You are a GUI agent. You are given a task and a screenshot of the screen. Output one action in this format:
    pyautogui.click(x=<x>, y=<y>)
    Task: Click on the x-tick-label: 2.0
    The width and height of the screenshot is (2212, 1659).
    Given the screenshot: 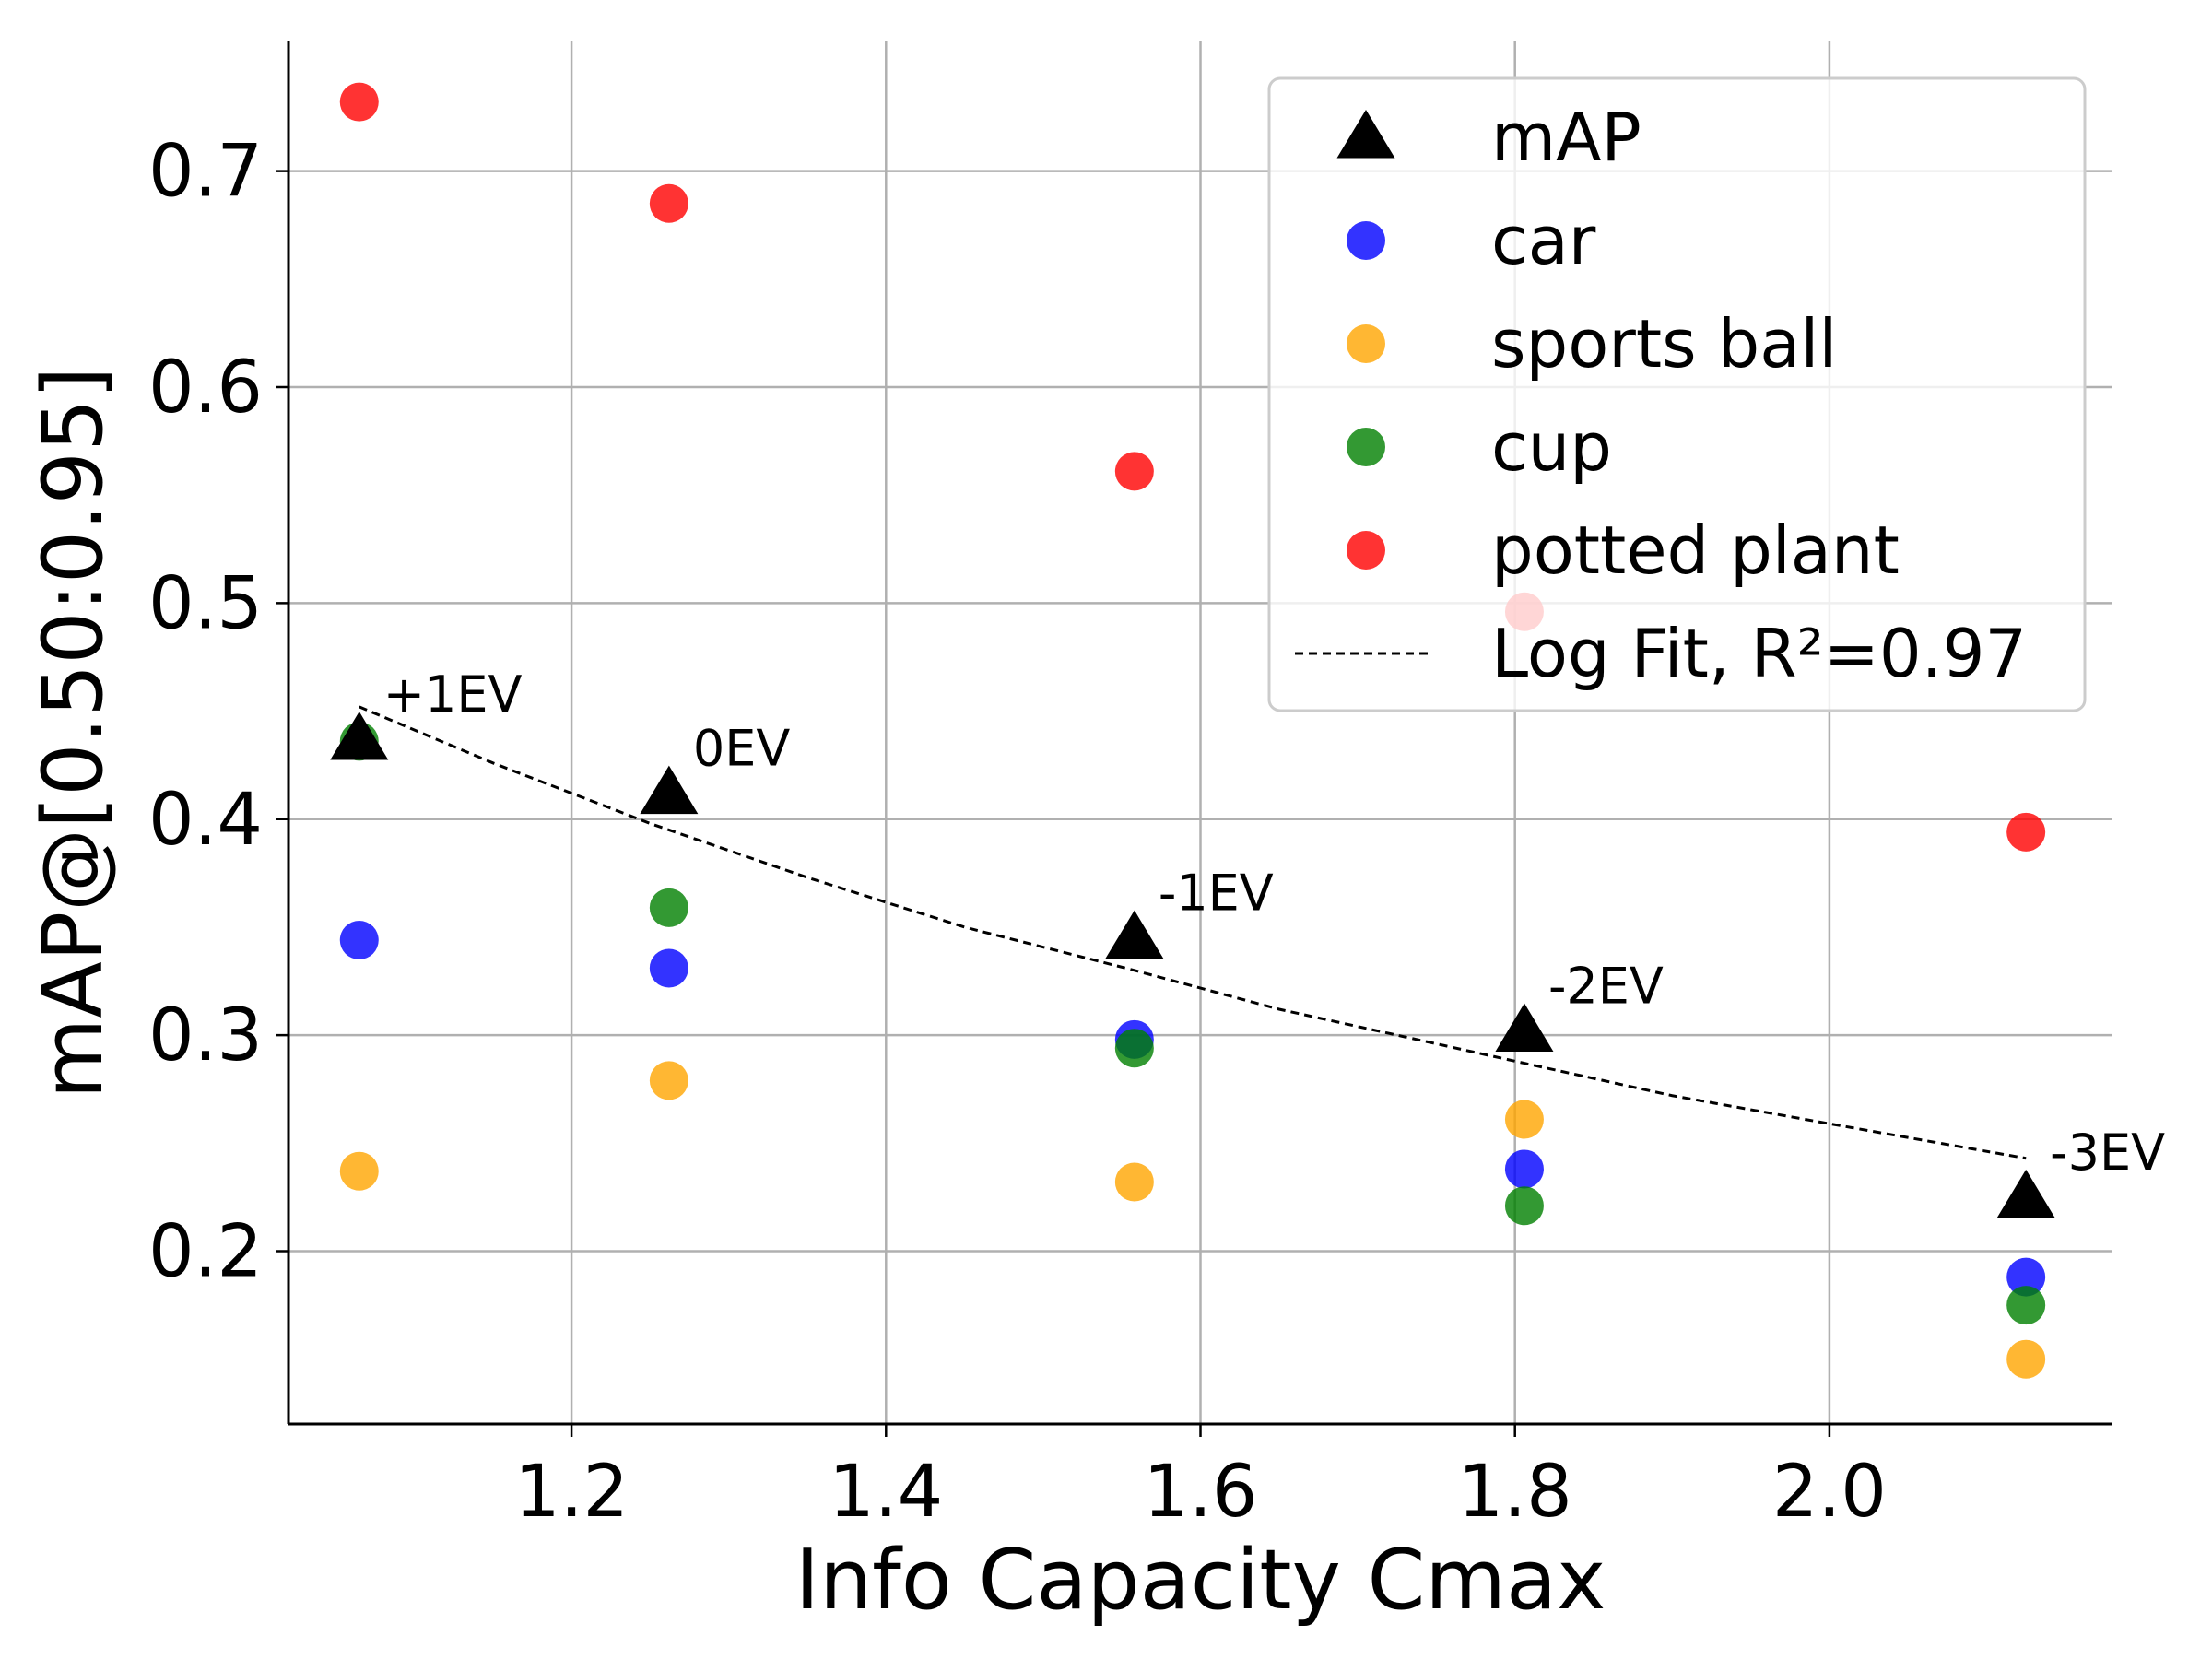 What is the action you would take?
    pyautogui.click(x=1829, y=1492)
    